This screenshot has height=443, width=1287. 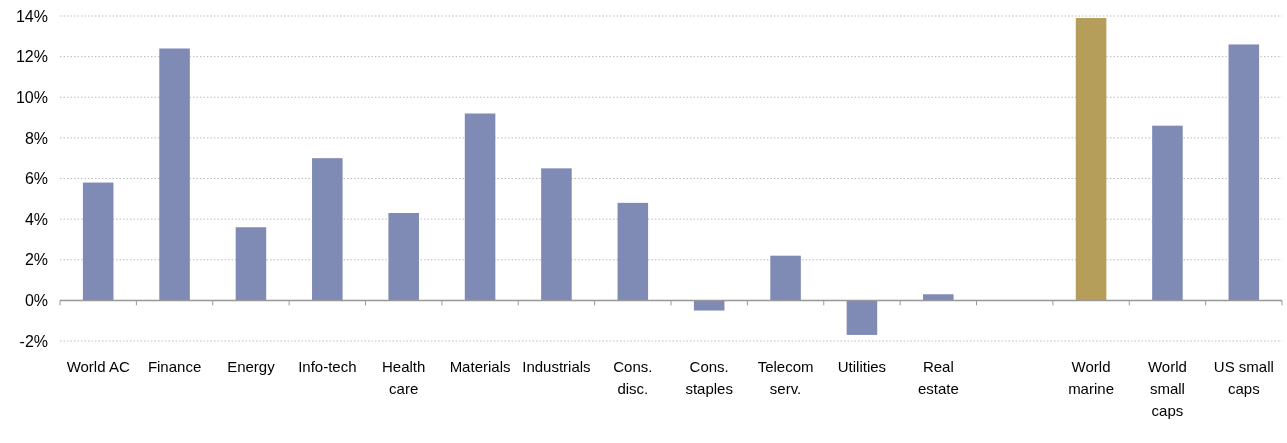 What do you see at coordinates (36, 260) in the screenshot?
I see `y-tick-label: 2%` at bounding box center [36, 260].